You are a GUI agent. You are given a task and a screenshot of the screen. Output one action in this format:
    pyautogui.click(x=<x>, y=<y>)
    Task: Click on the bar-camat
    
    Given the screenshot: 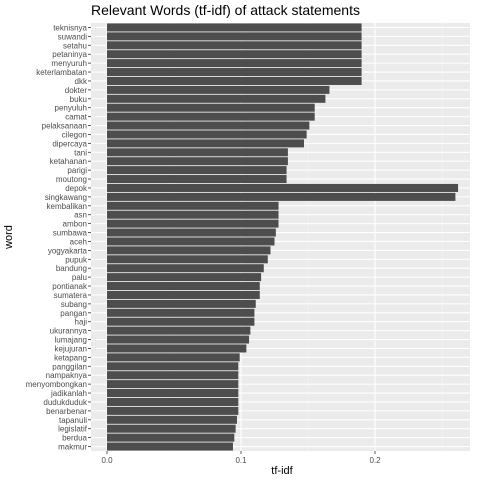 What is the action you would take?
    pyautogui.click(x=211, y=116)
    